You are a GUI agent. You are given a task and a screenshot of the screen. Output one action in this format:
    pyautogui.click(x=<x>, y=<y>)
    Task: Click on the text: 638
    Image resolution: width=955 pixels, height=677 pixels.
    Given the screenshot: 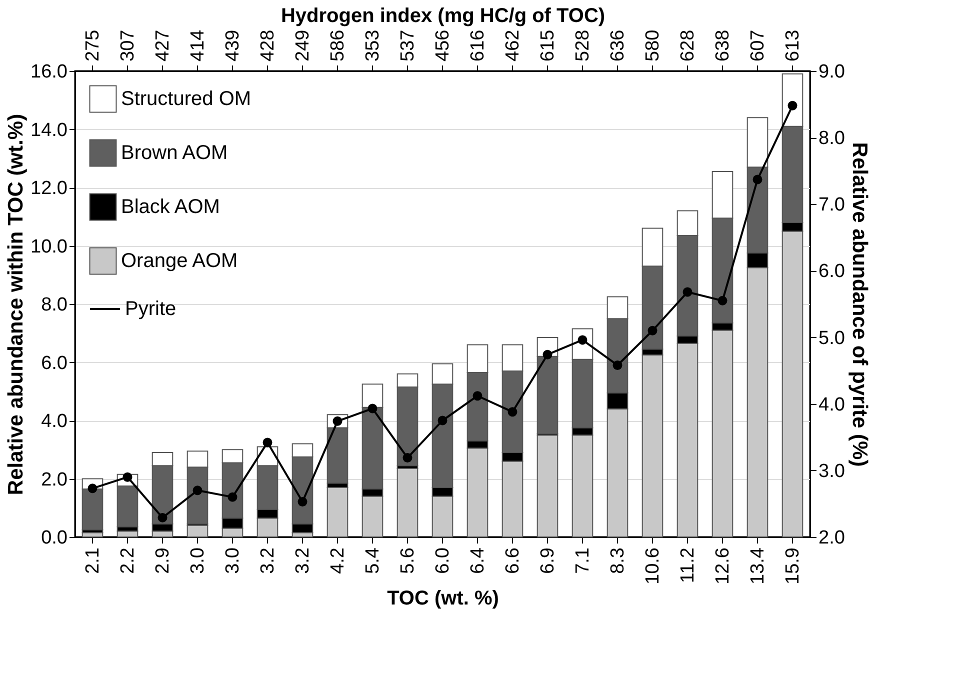 What is the action you would take?
    pyautogui.click(x=723, y=46)
    